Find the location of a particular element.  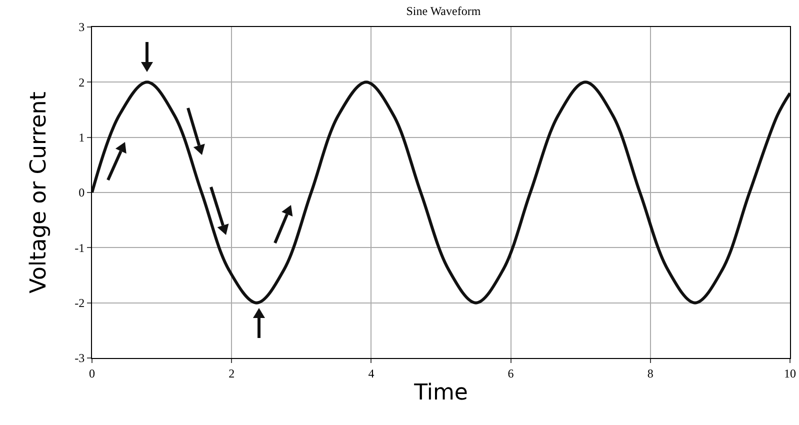

x-axis-title: Time is located at coordinates (440, 393).